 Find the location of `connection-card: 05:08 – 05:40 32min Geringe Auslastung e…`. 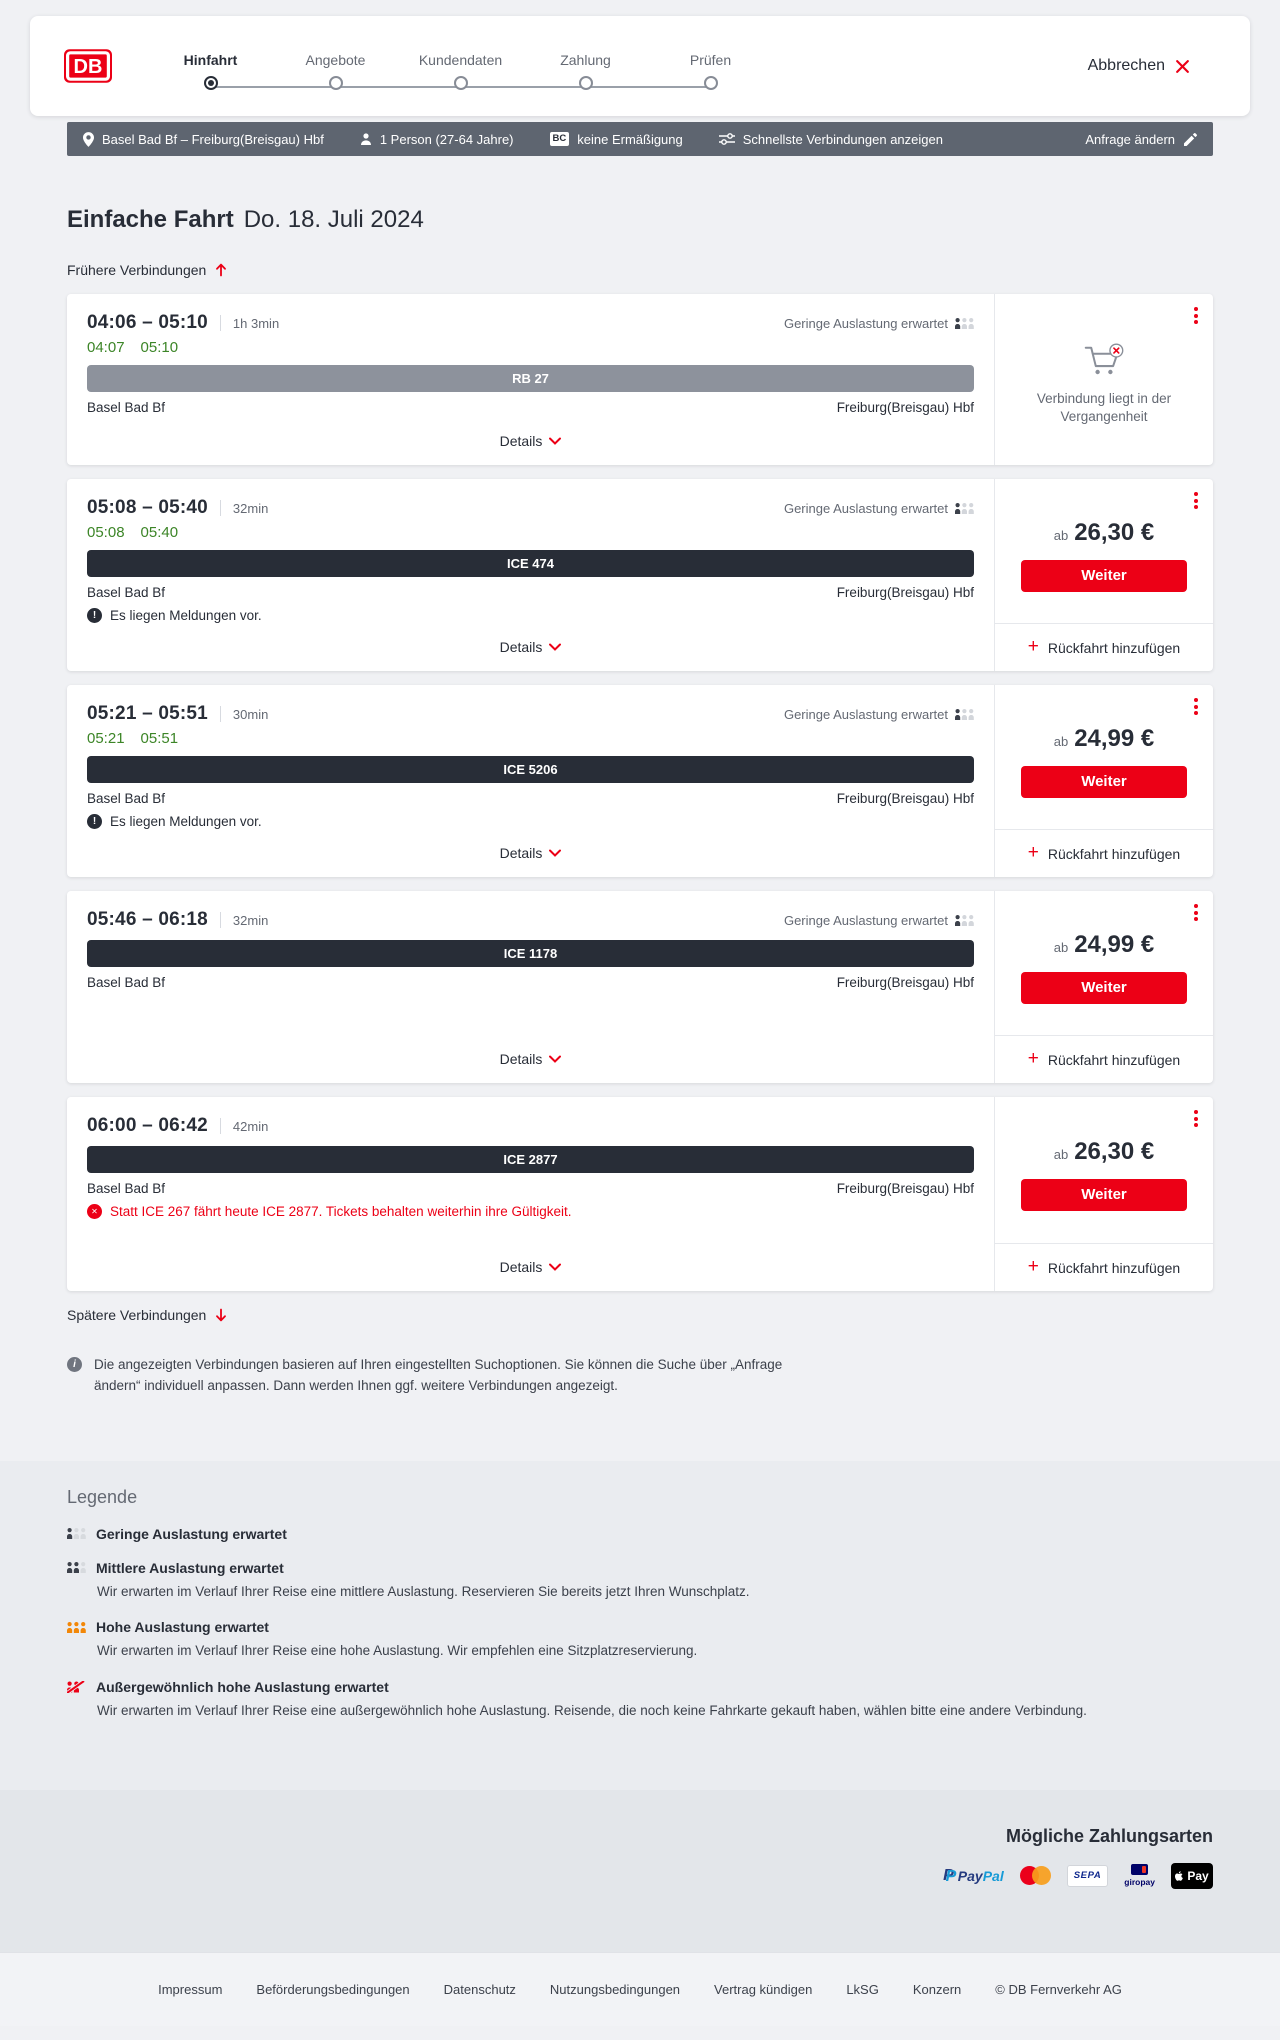

connection-card: 05:08 – 05:40 32min Geringe Auslastung e… is located at coordinates (640, 575).